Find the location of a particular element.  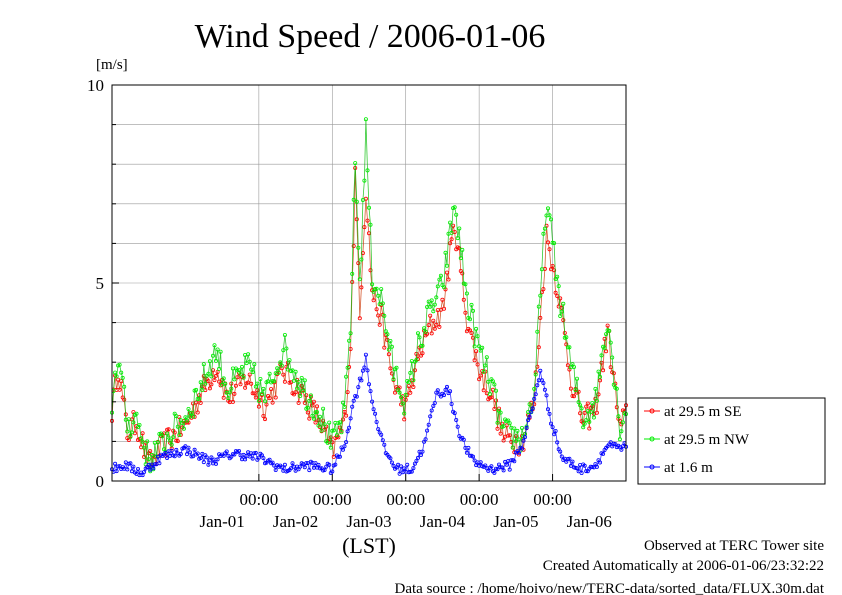

x-date-label: Jan-04 is located at coordinates (443, 521).